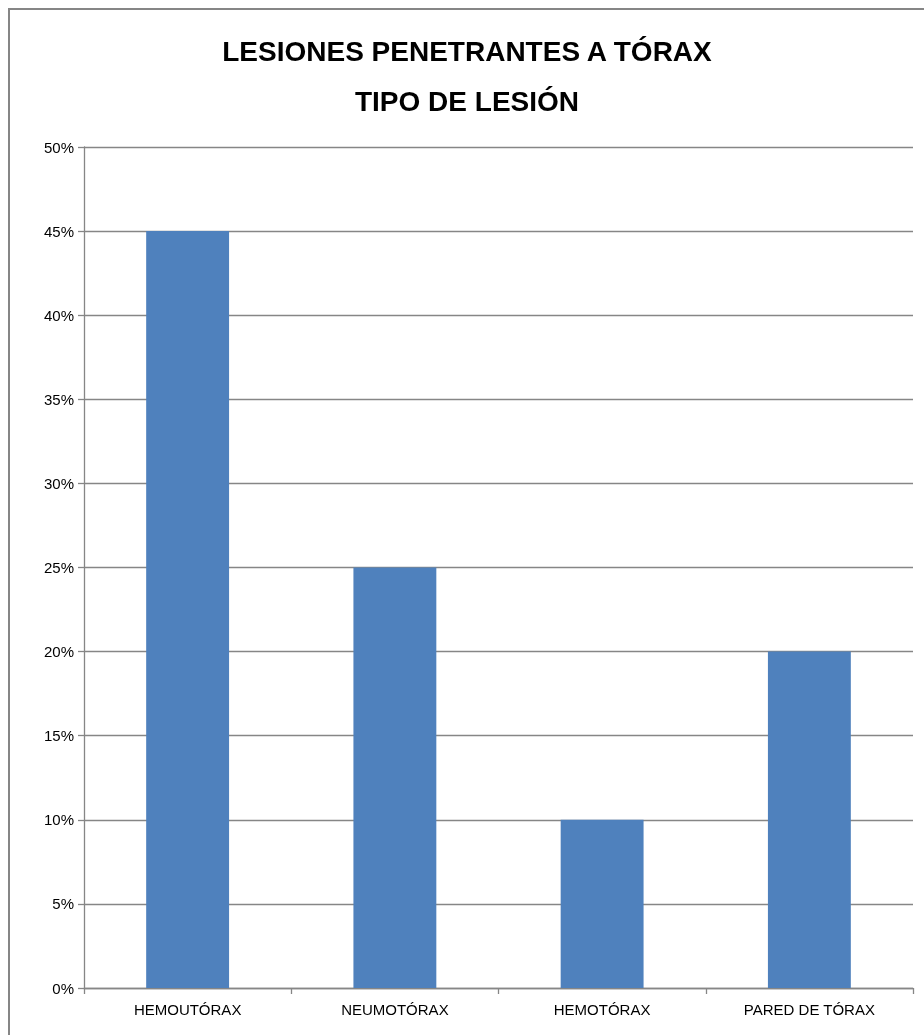  What do you see at coordinates (58, 736) in the screenshot?
I see `y-tick-label: 15%` at bounding box center [58, 736].